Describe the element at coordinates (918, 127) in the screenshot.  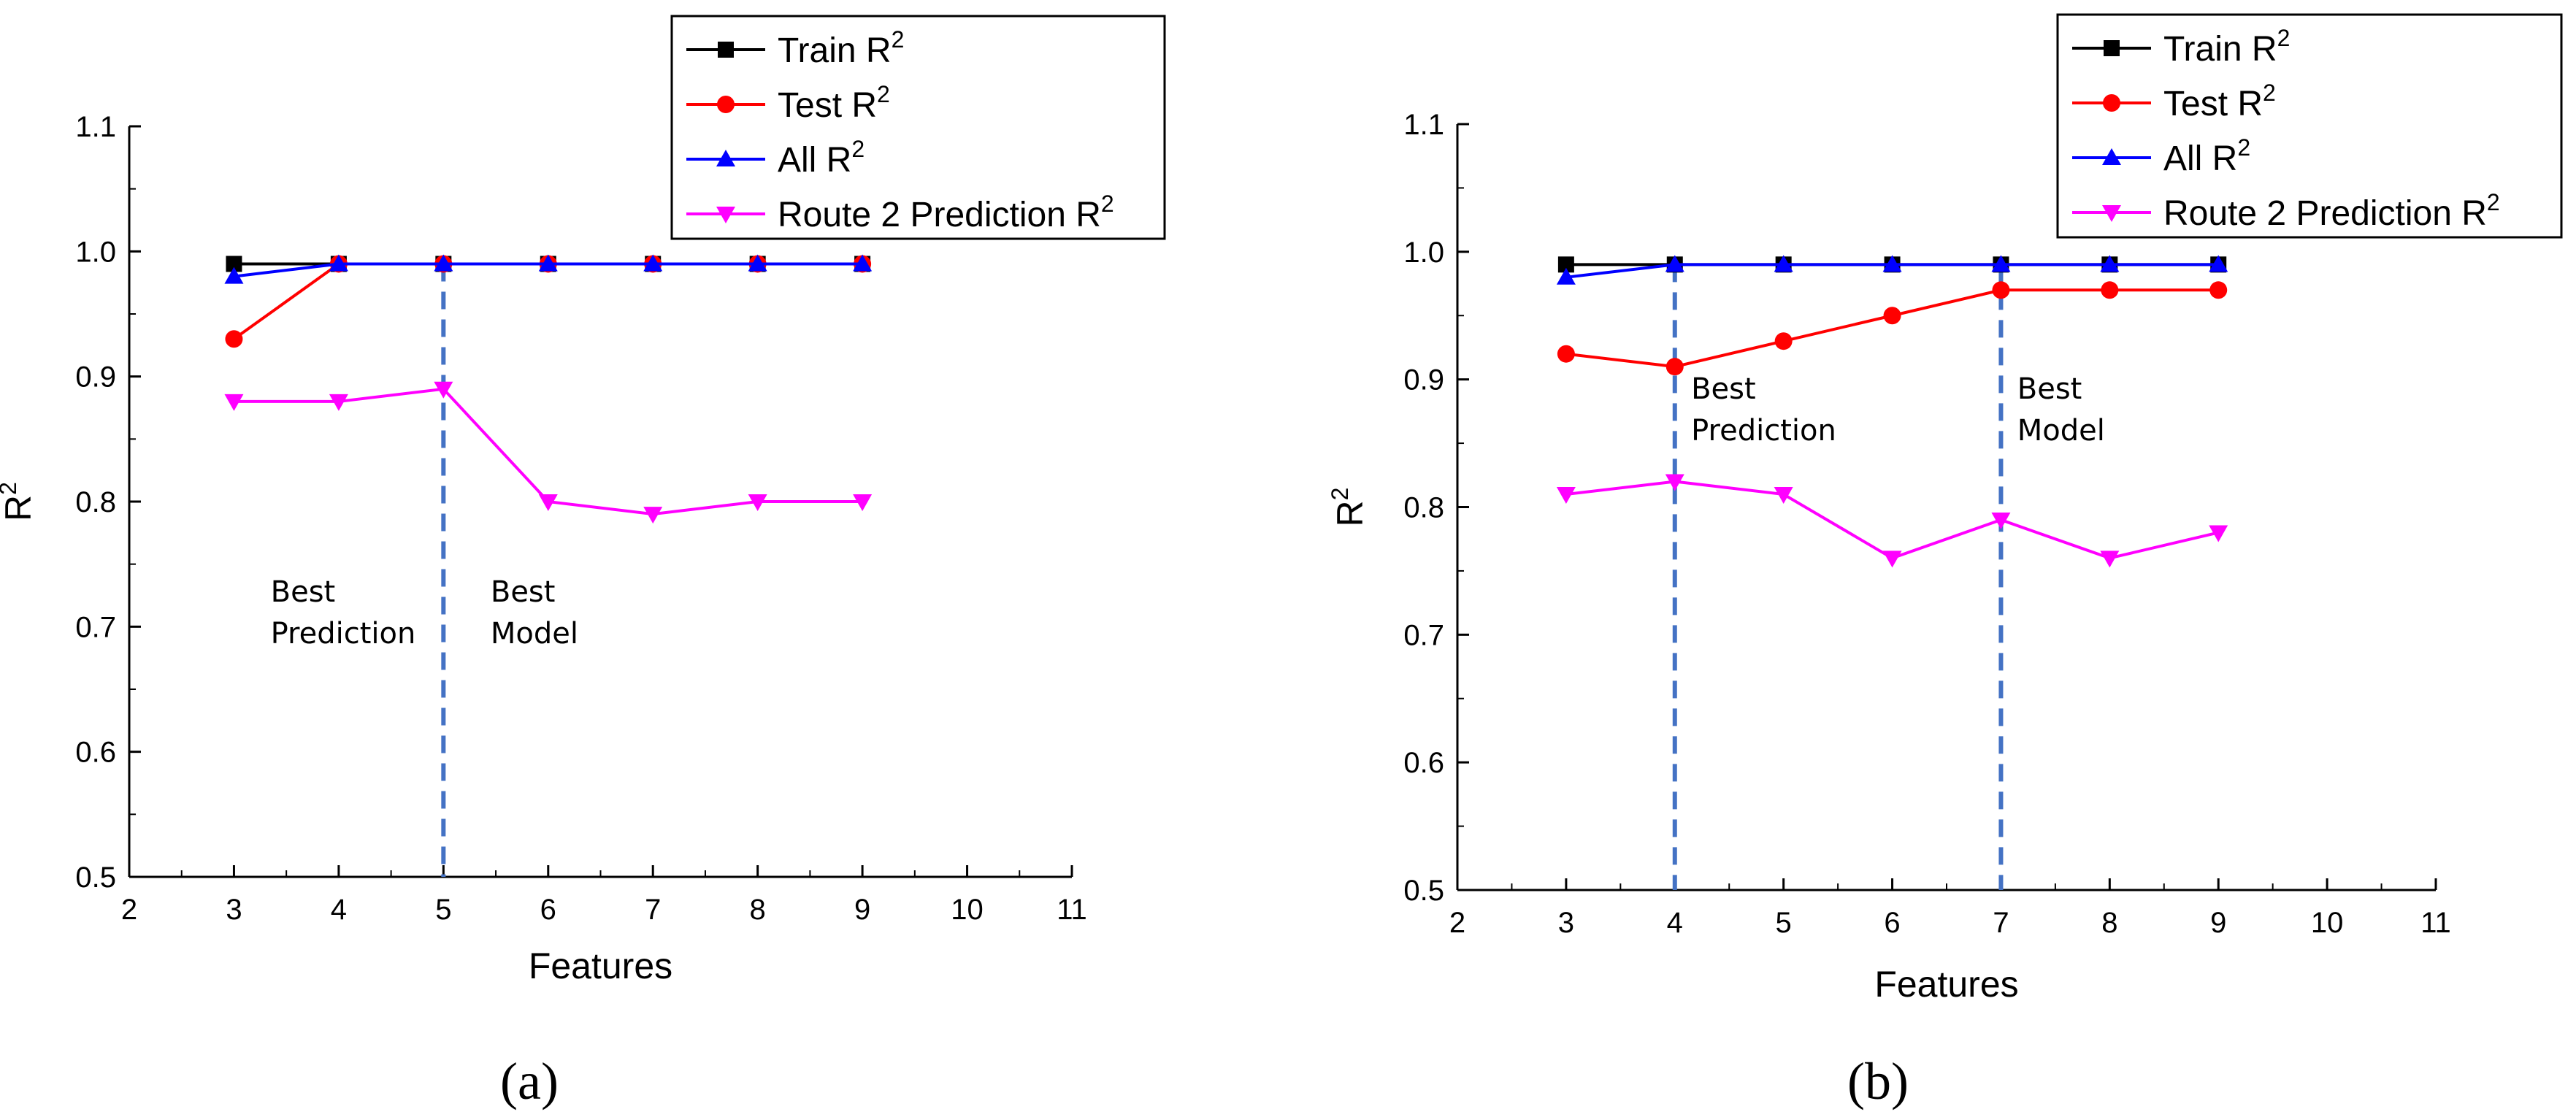
I see `legend-box` at that location.